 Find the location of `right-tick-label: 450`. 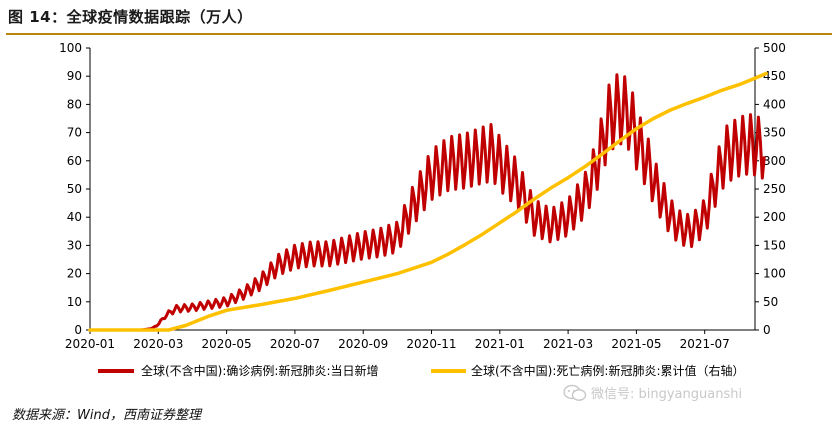

right-tick-label: 450 is located at coordinates (774, 76).